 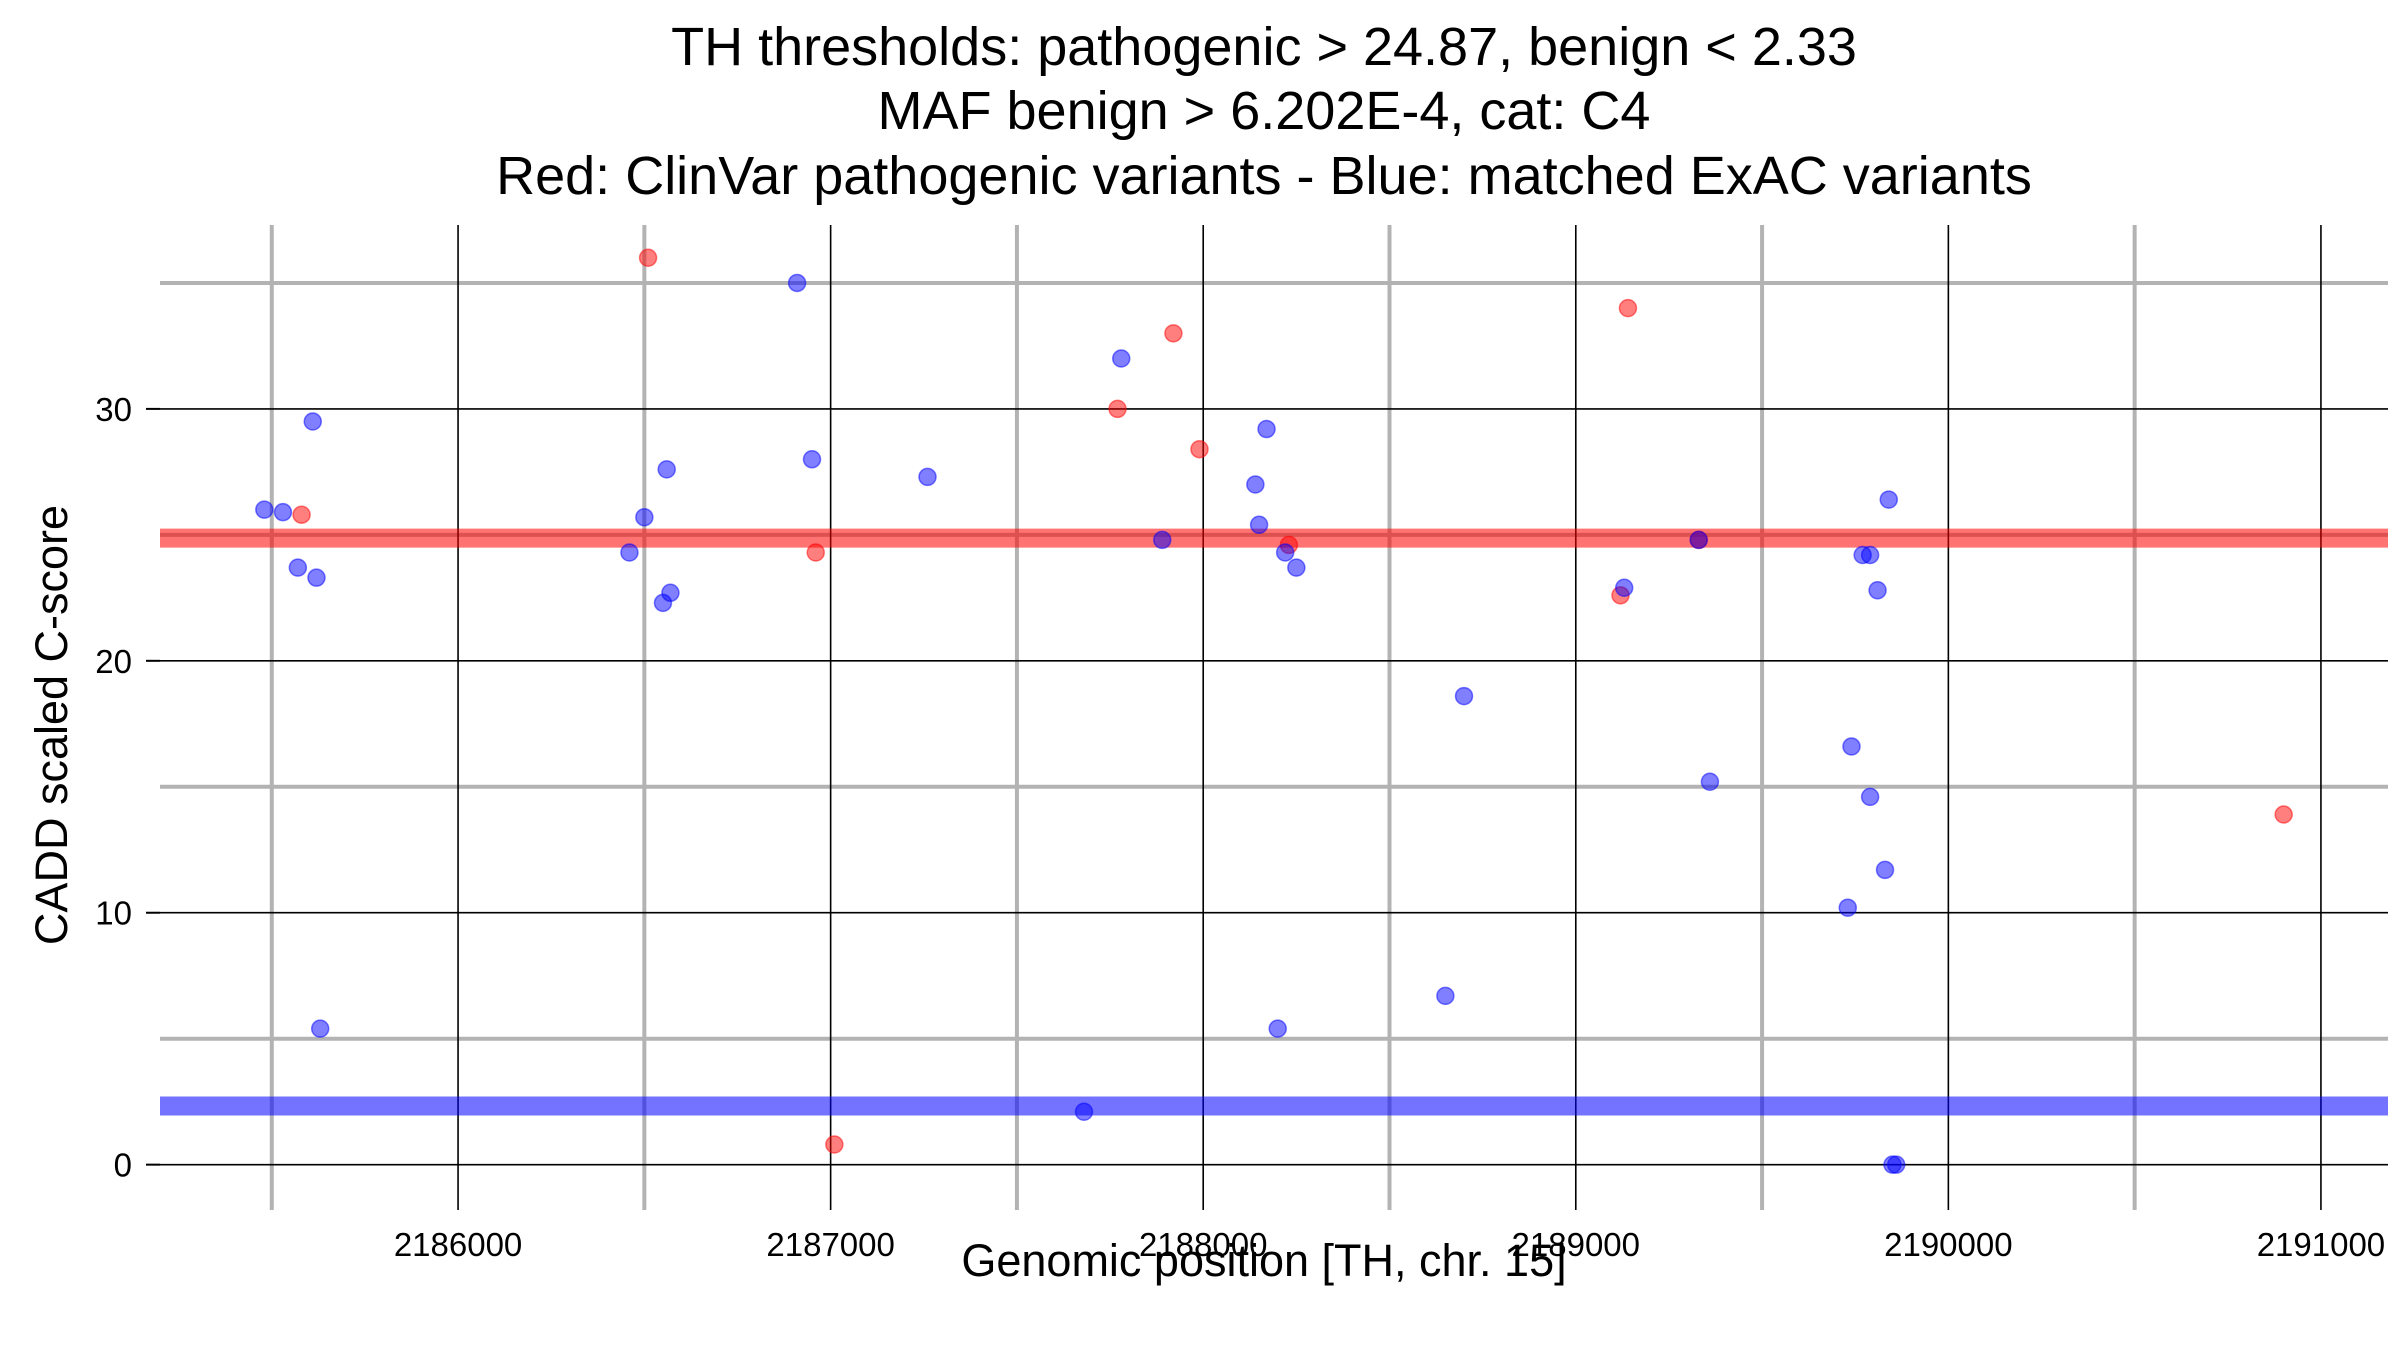 I want to click on y-tick-label: 10, so click(x=113, y=913).